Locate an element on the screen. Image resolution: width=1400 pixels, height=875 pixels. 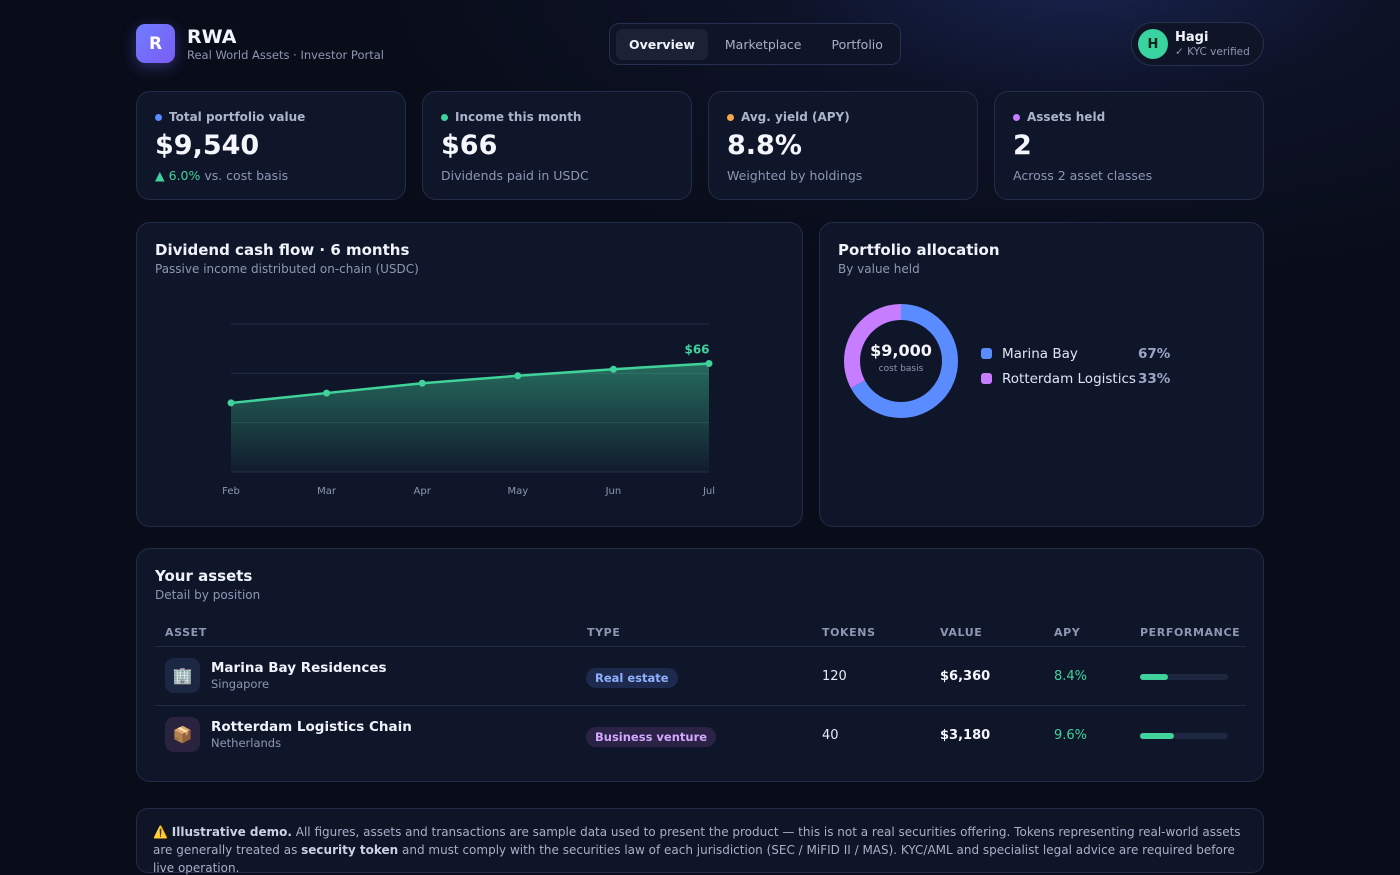
building-icon: 🏢 is located at coordinates (182, 675).